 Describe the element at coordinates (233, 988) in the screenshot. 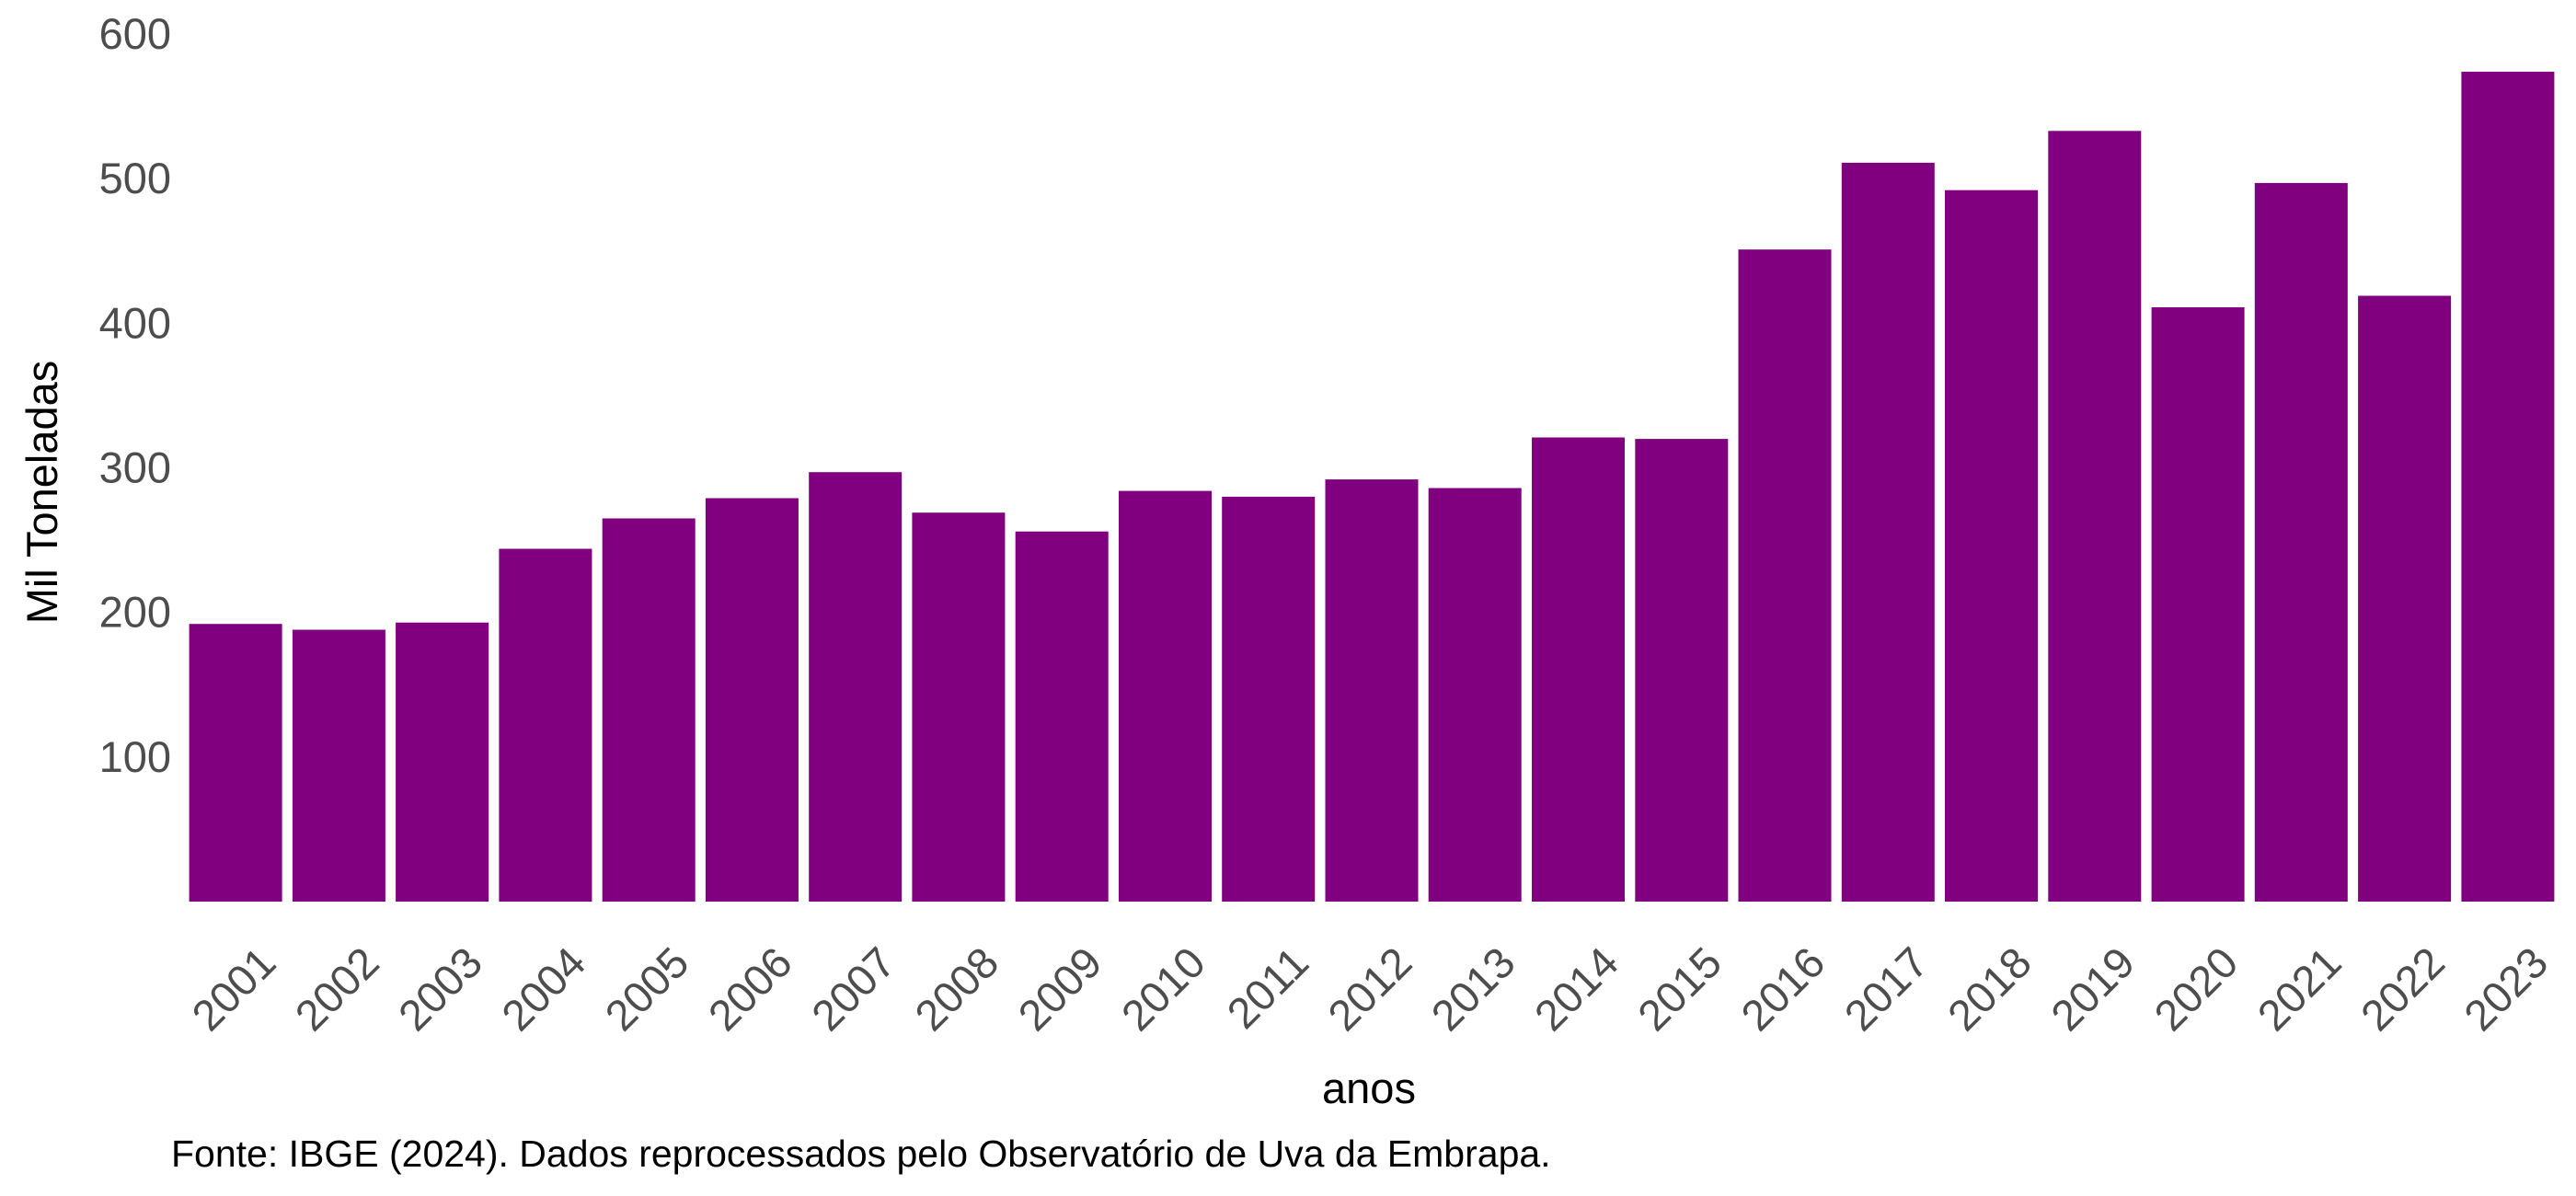

I see `x-tick-label: 2001` at that location.